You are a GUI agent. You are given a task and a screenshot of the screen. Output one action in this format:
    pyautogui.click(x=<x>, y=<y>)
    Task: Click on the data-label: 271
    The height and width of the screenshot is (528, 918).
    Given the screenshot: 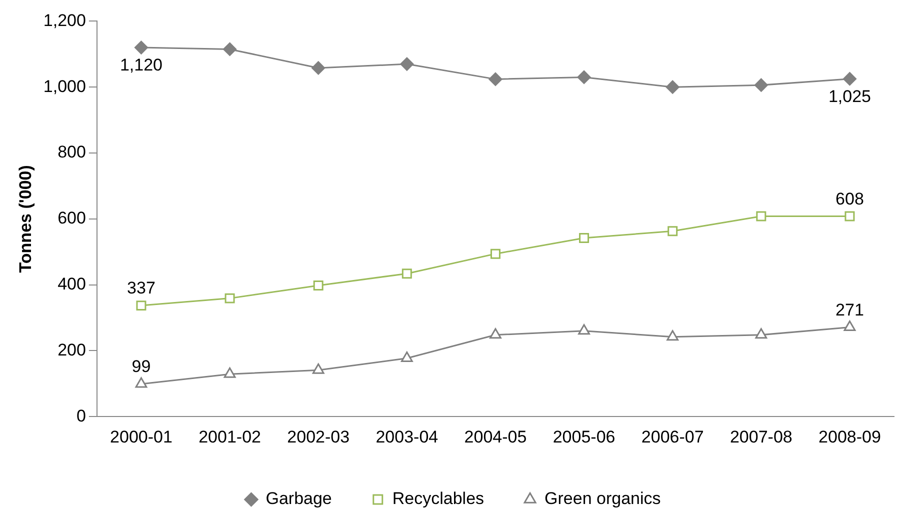 What is the action you would take?
    pyautogui.click(x=850, y=310)
    